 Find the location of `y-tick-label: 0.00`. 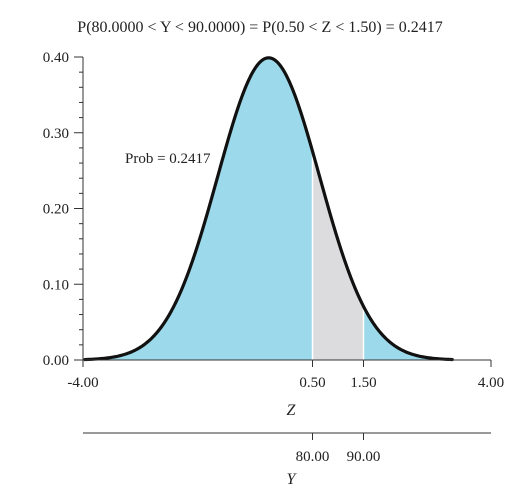

y-tick-label: 0.00 is located at coordinates (56, 361).